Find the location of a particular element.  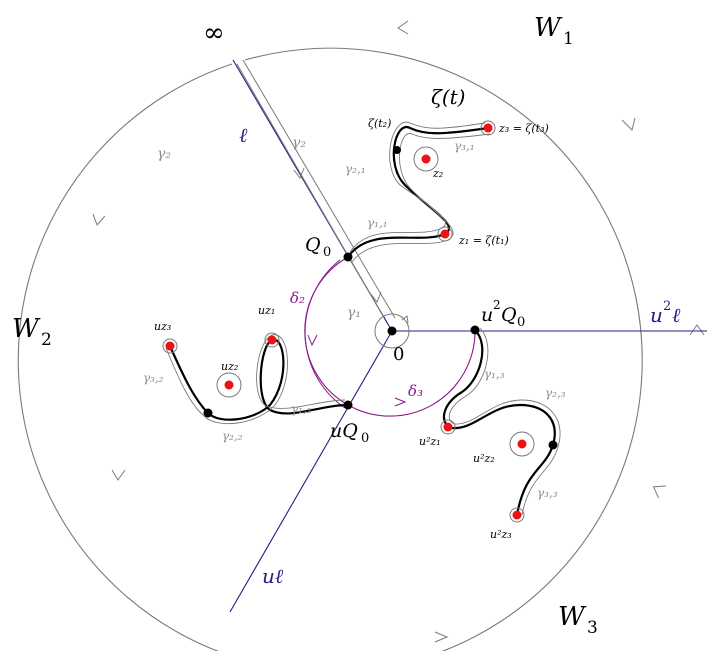

label-gamma31: γ₃,₁ is located at coordinates (464, 146).